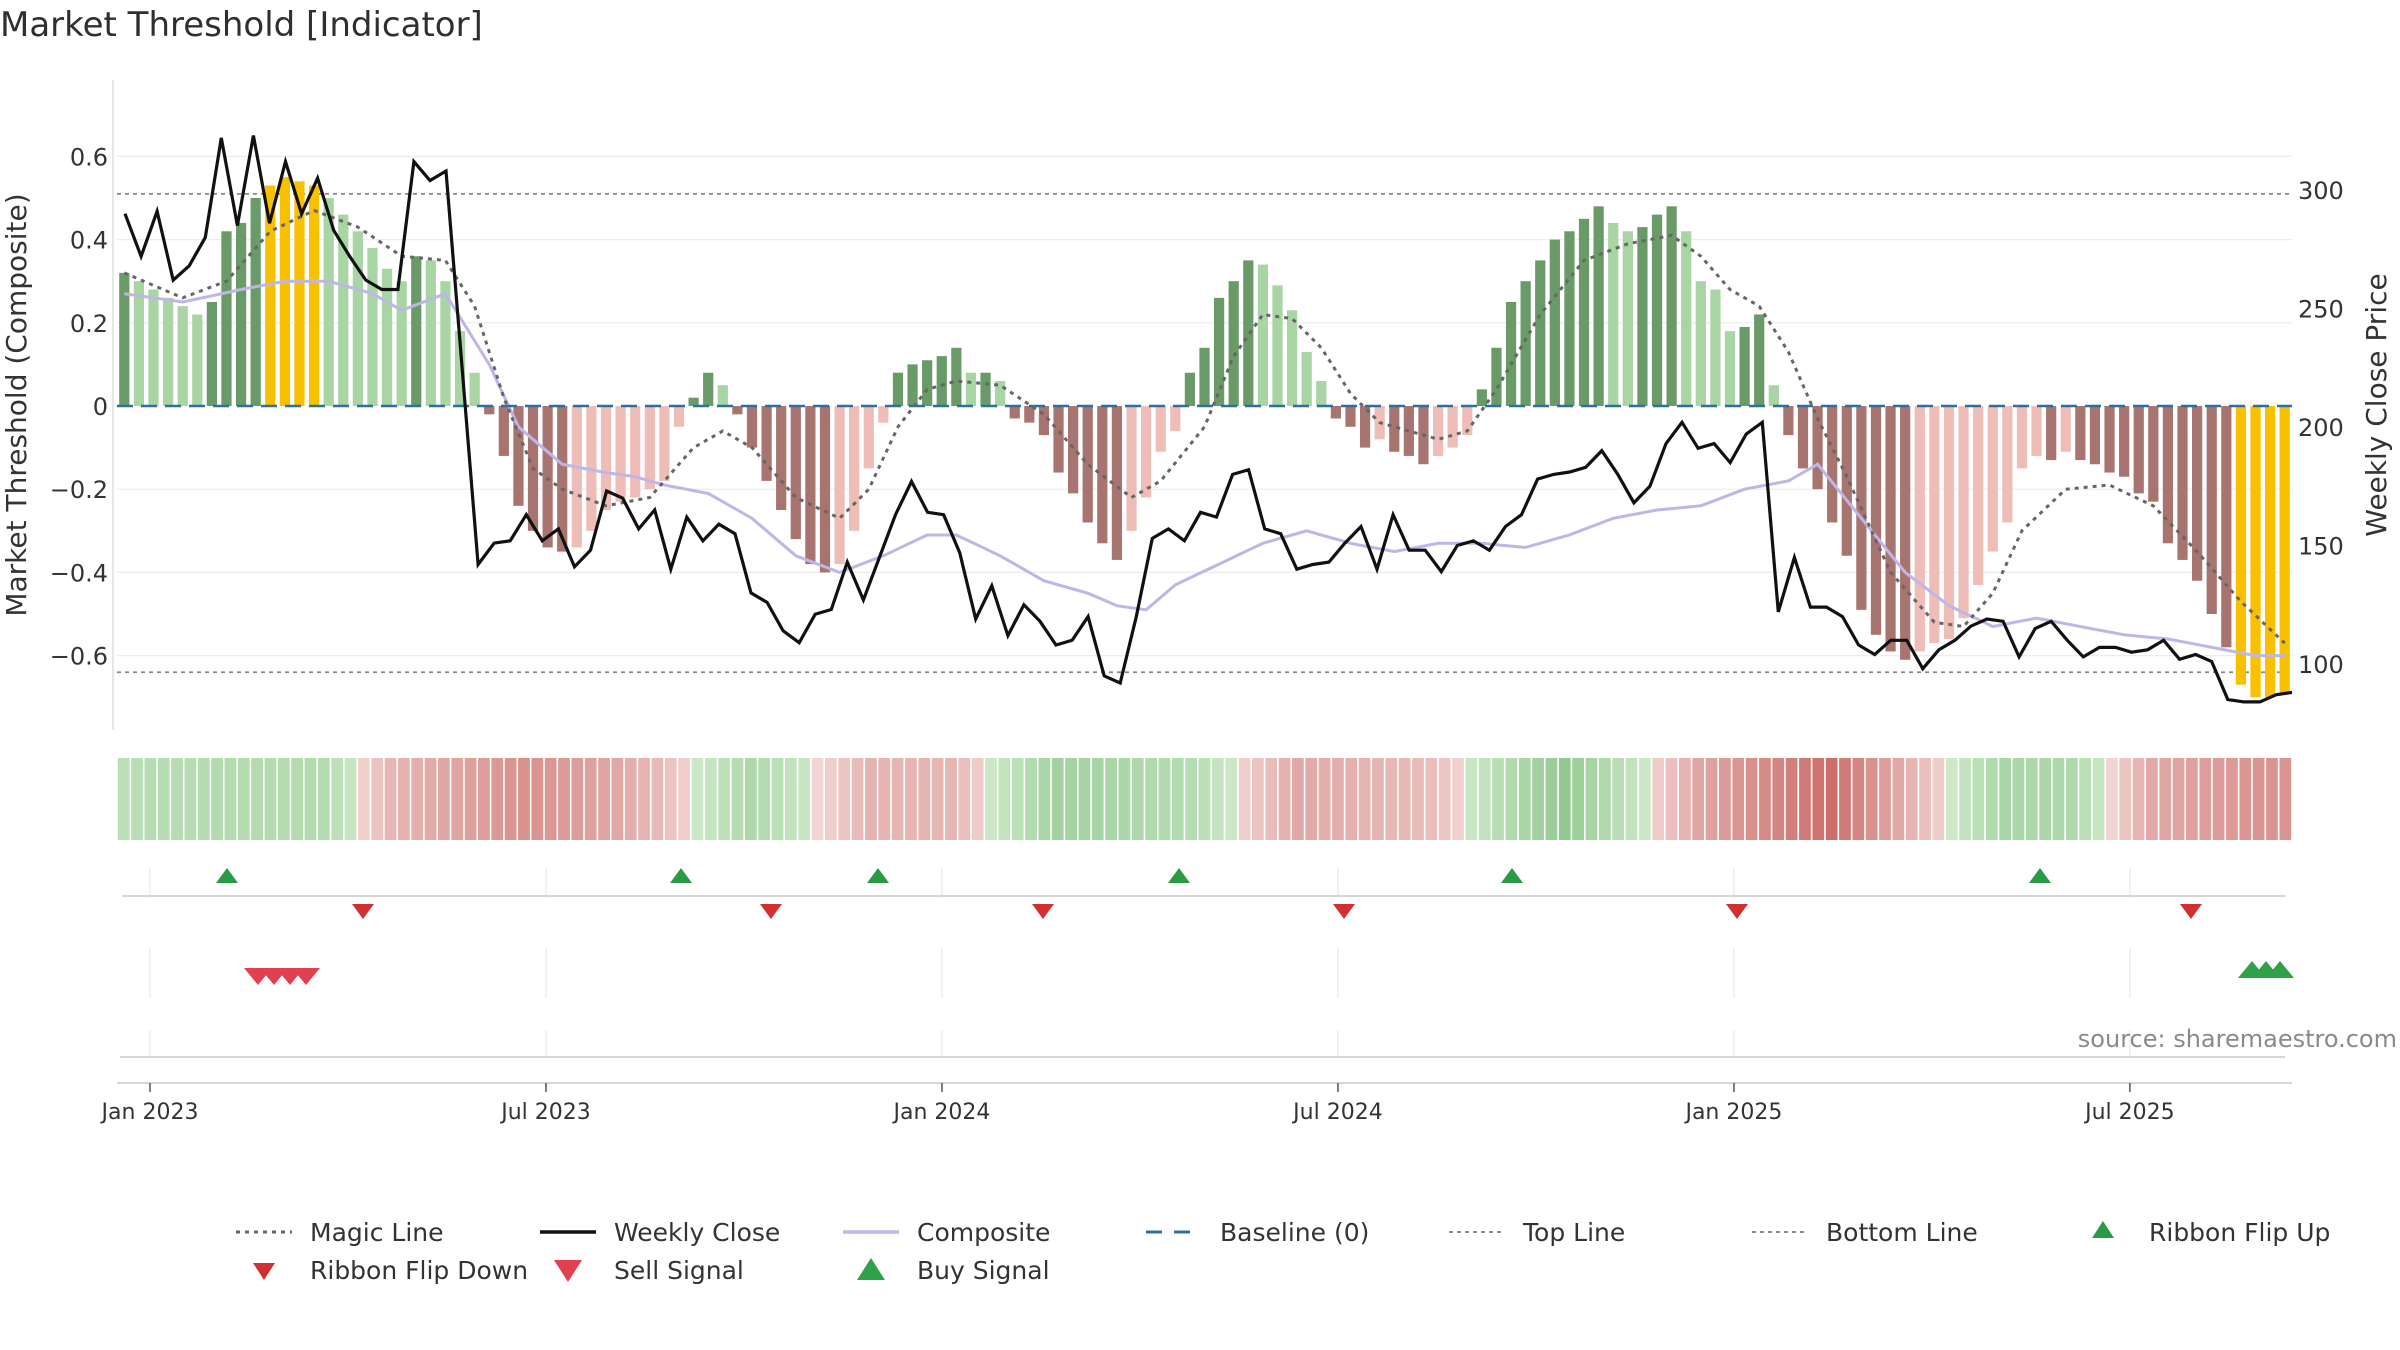 The image size is (2400, 1350). What do you see at coordinates (89, 241) in the screenshot?
I see `y-tick-left-label: 0.4` at bounding box center [89, 241].